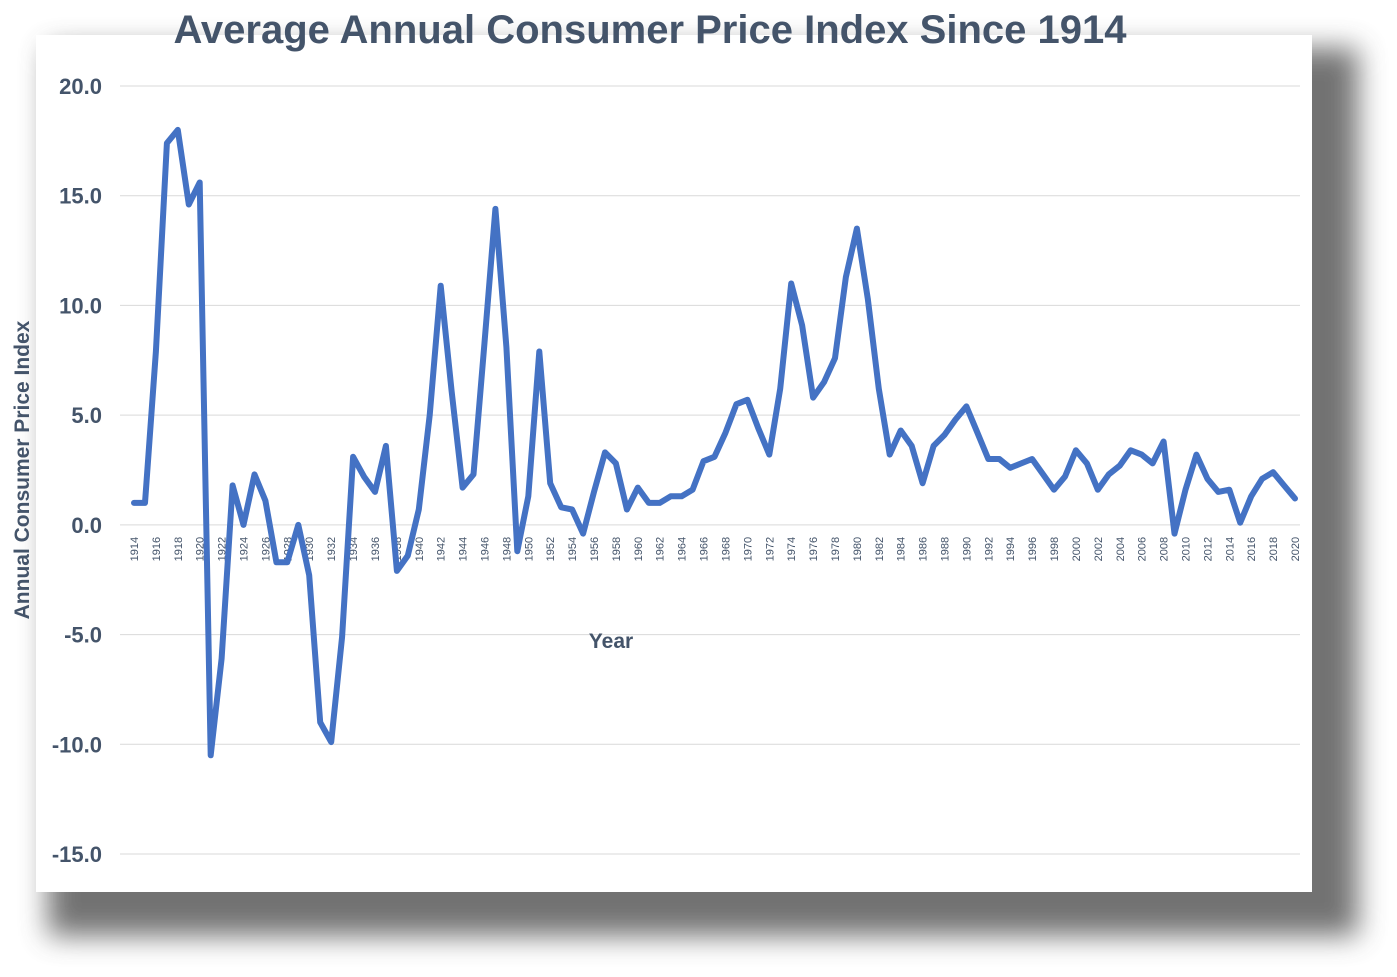  Describe the element at coordinates (792, 549) in the screenshot. I see `x-tick-label: 1974` at that location.